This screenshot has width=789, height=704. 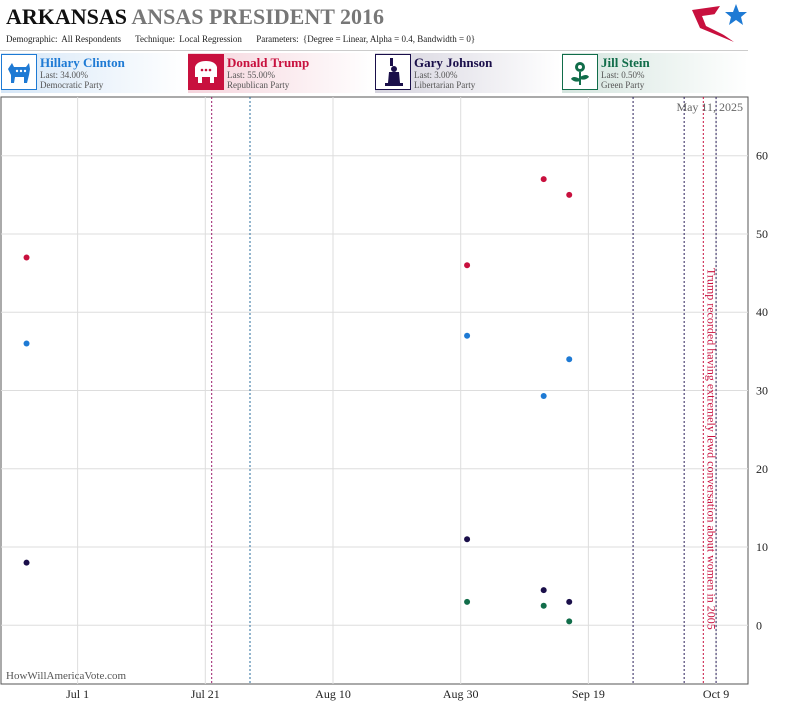 I want to click on x-tick-label: Oct 9, so click(x=716, y=694).